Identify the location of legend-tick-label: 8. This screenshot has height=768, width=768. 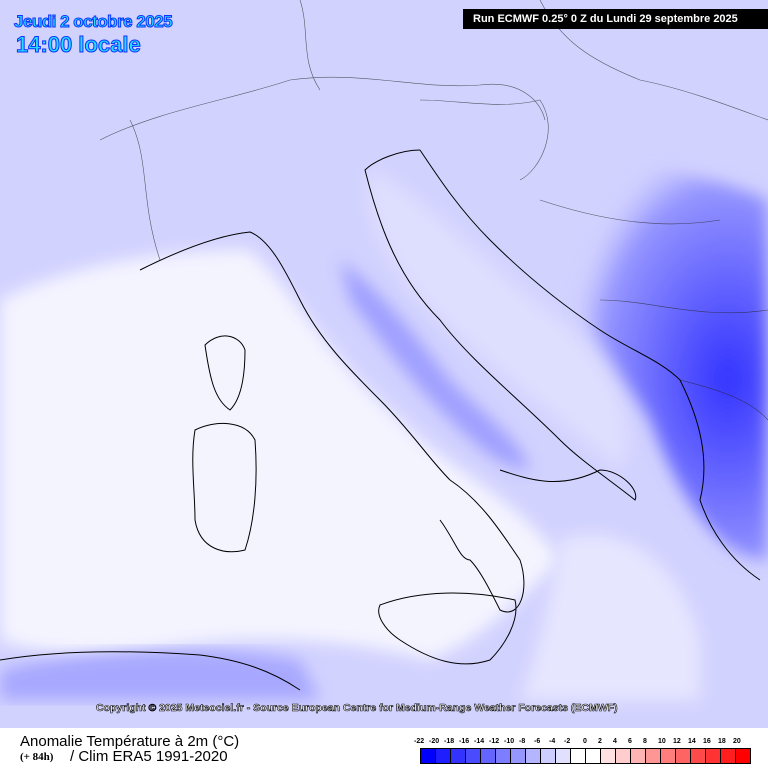
(645, 741).